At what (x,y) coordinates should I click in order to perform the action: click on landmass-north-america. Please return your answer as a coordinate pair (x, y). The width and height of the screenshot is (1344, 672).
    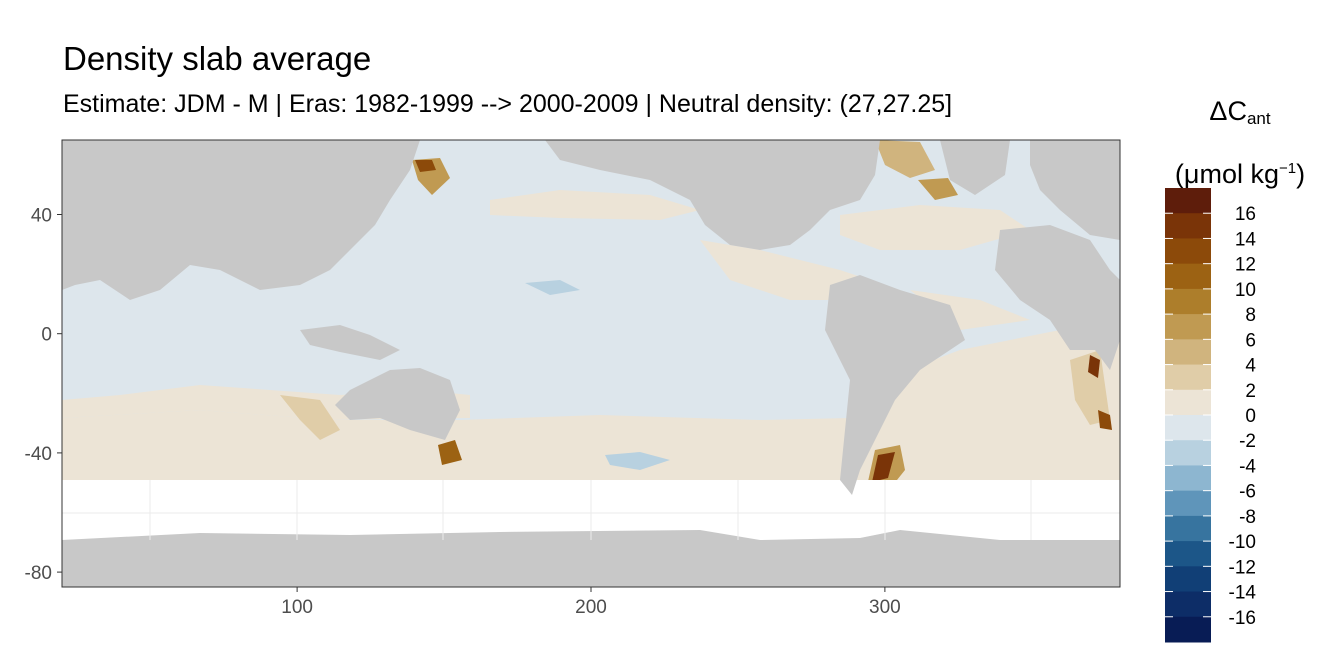
    Looking at the image, I should click on (712, 195).